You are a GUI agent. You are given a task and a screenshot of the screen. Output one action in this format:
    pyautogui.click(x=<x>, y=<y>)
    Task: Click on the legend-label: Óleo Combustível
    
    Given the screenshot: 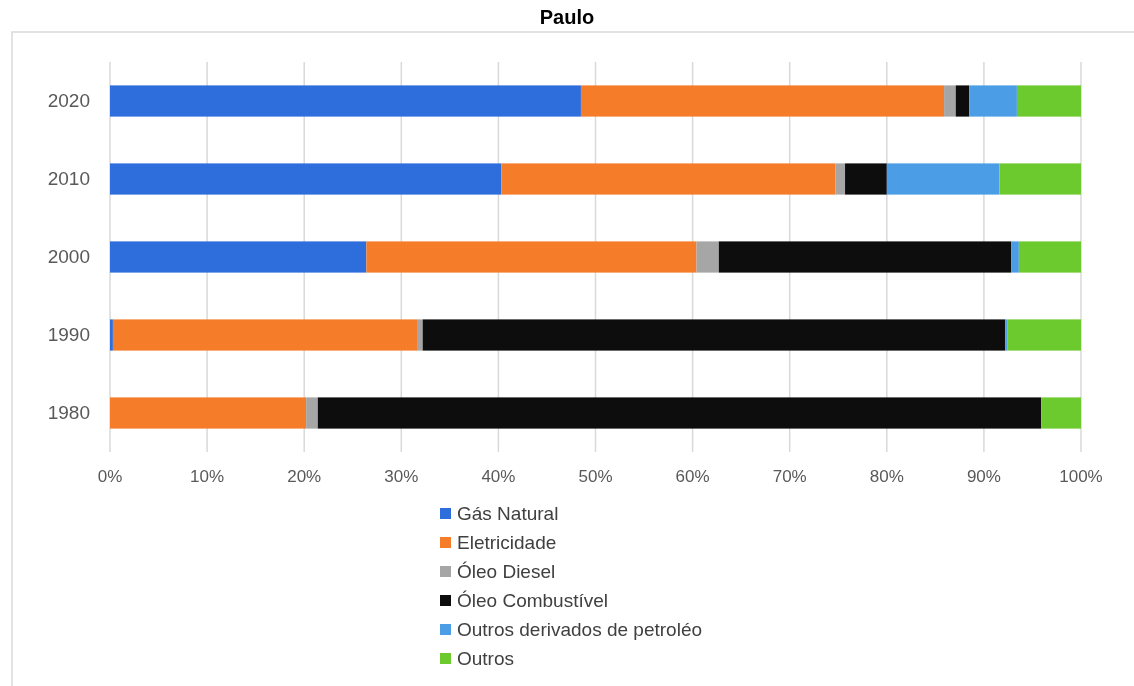 What is the action you would take?
    pyautogui.click(x=533, y=600)
    